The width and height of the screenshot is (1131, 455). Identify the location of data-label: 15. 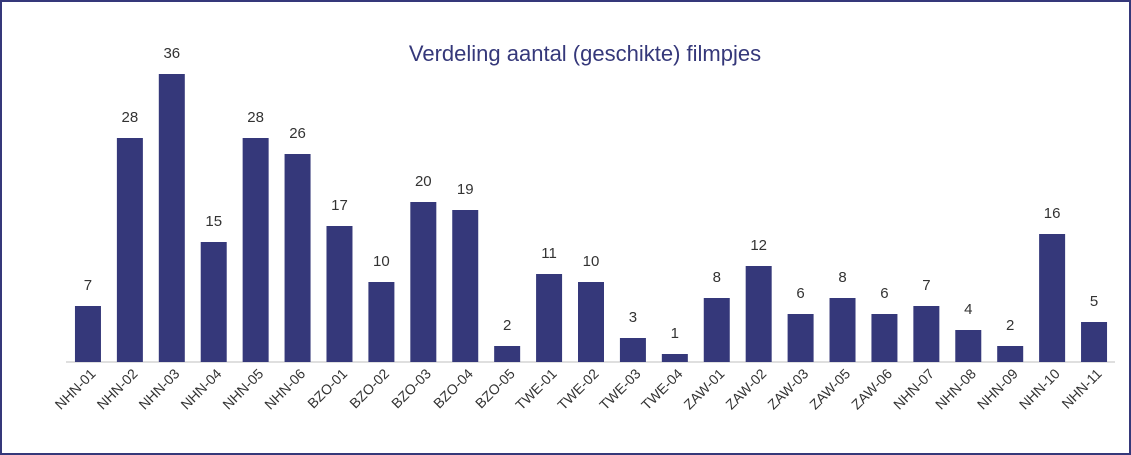
(213, 221).